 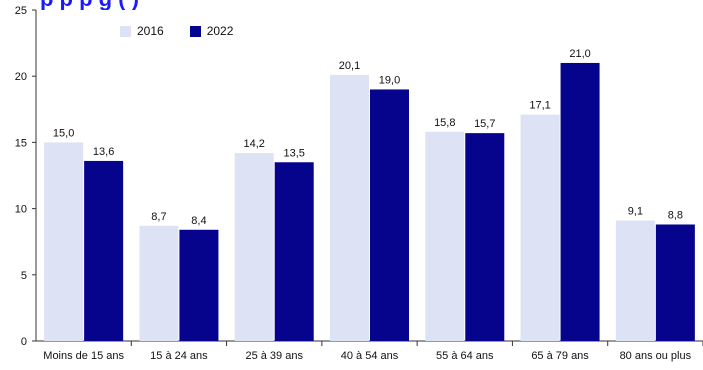 What do you see at coordinates (24, 342) in the screenshot?
I see `y-tick-label: 0` at bounding box center [24, 342].